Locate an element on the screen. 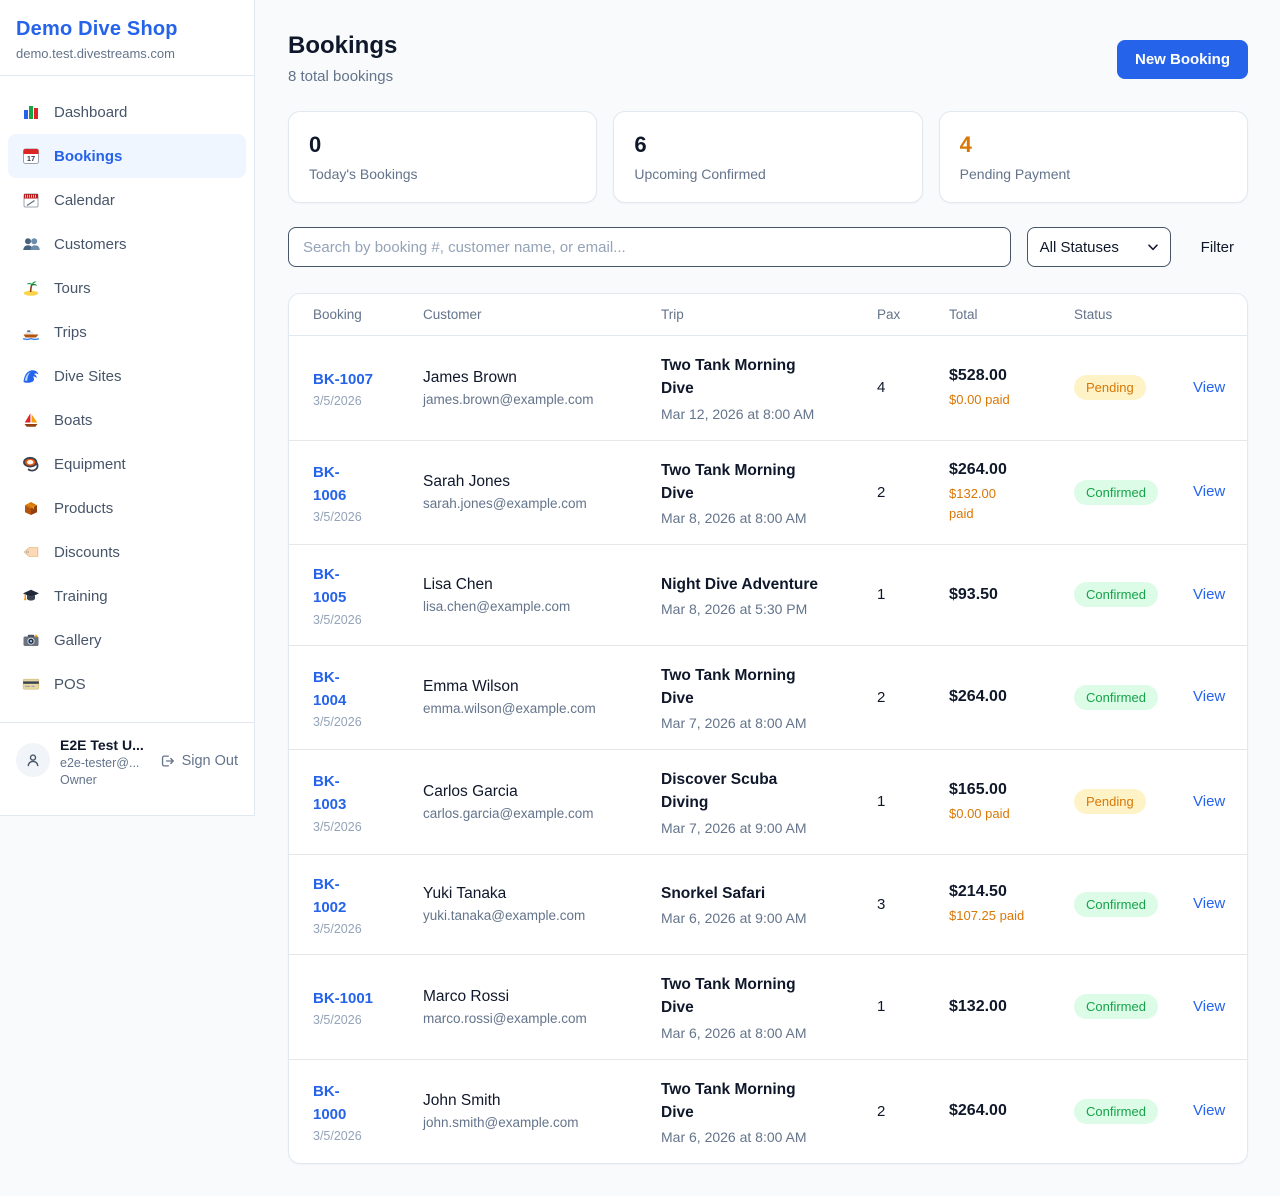 This screenshot has width=1280, height=1196. booking-id-link: BK- 1000 is located at coordinates (330, 1102).